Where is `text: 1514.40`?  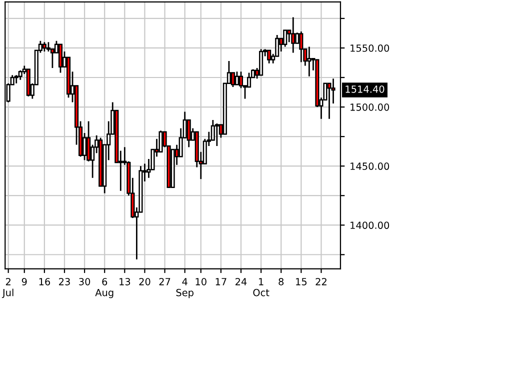 text: 1514.40 is located at coordinates (365, 89).